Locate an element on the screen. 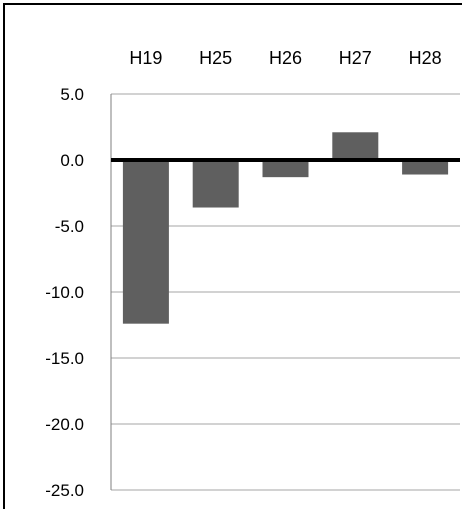 This screenshot has width=462, height=509. category-label: H25 is located at coordinates (215, 58).